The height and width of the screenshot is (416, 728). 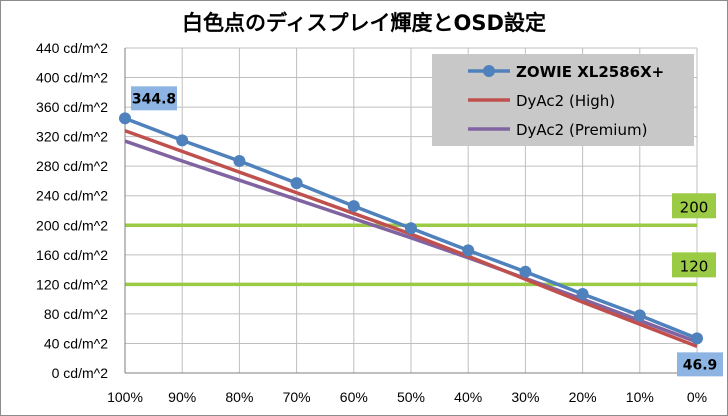 I want to click on x-tick-label: 70%, so click(x=297, y=397).